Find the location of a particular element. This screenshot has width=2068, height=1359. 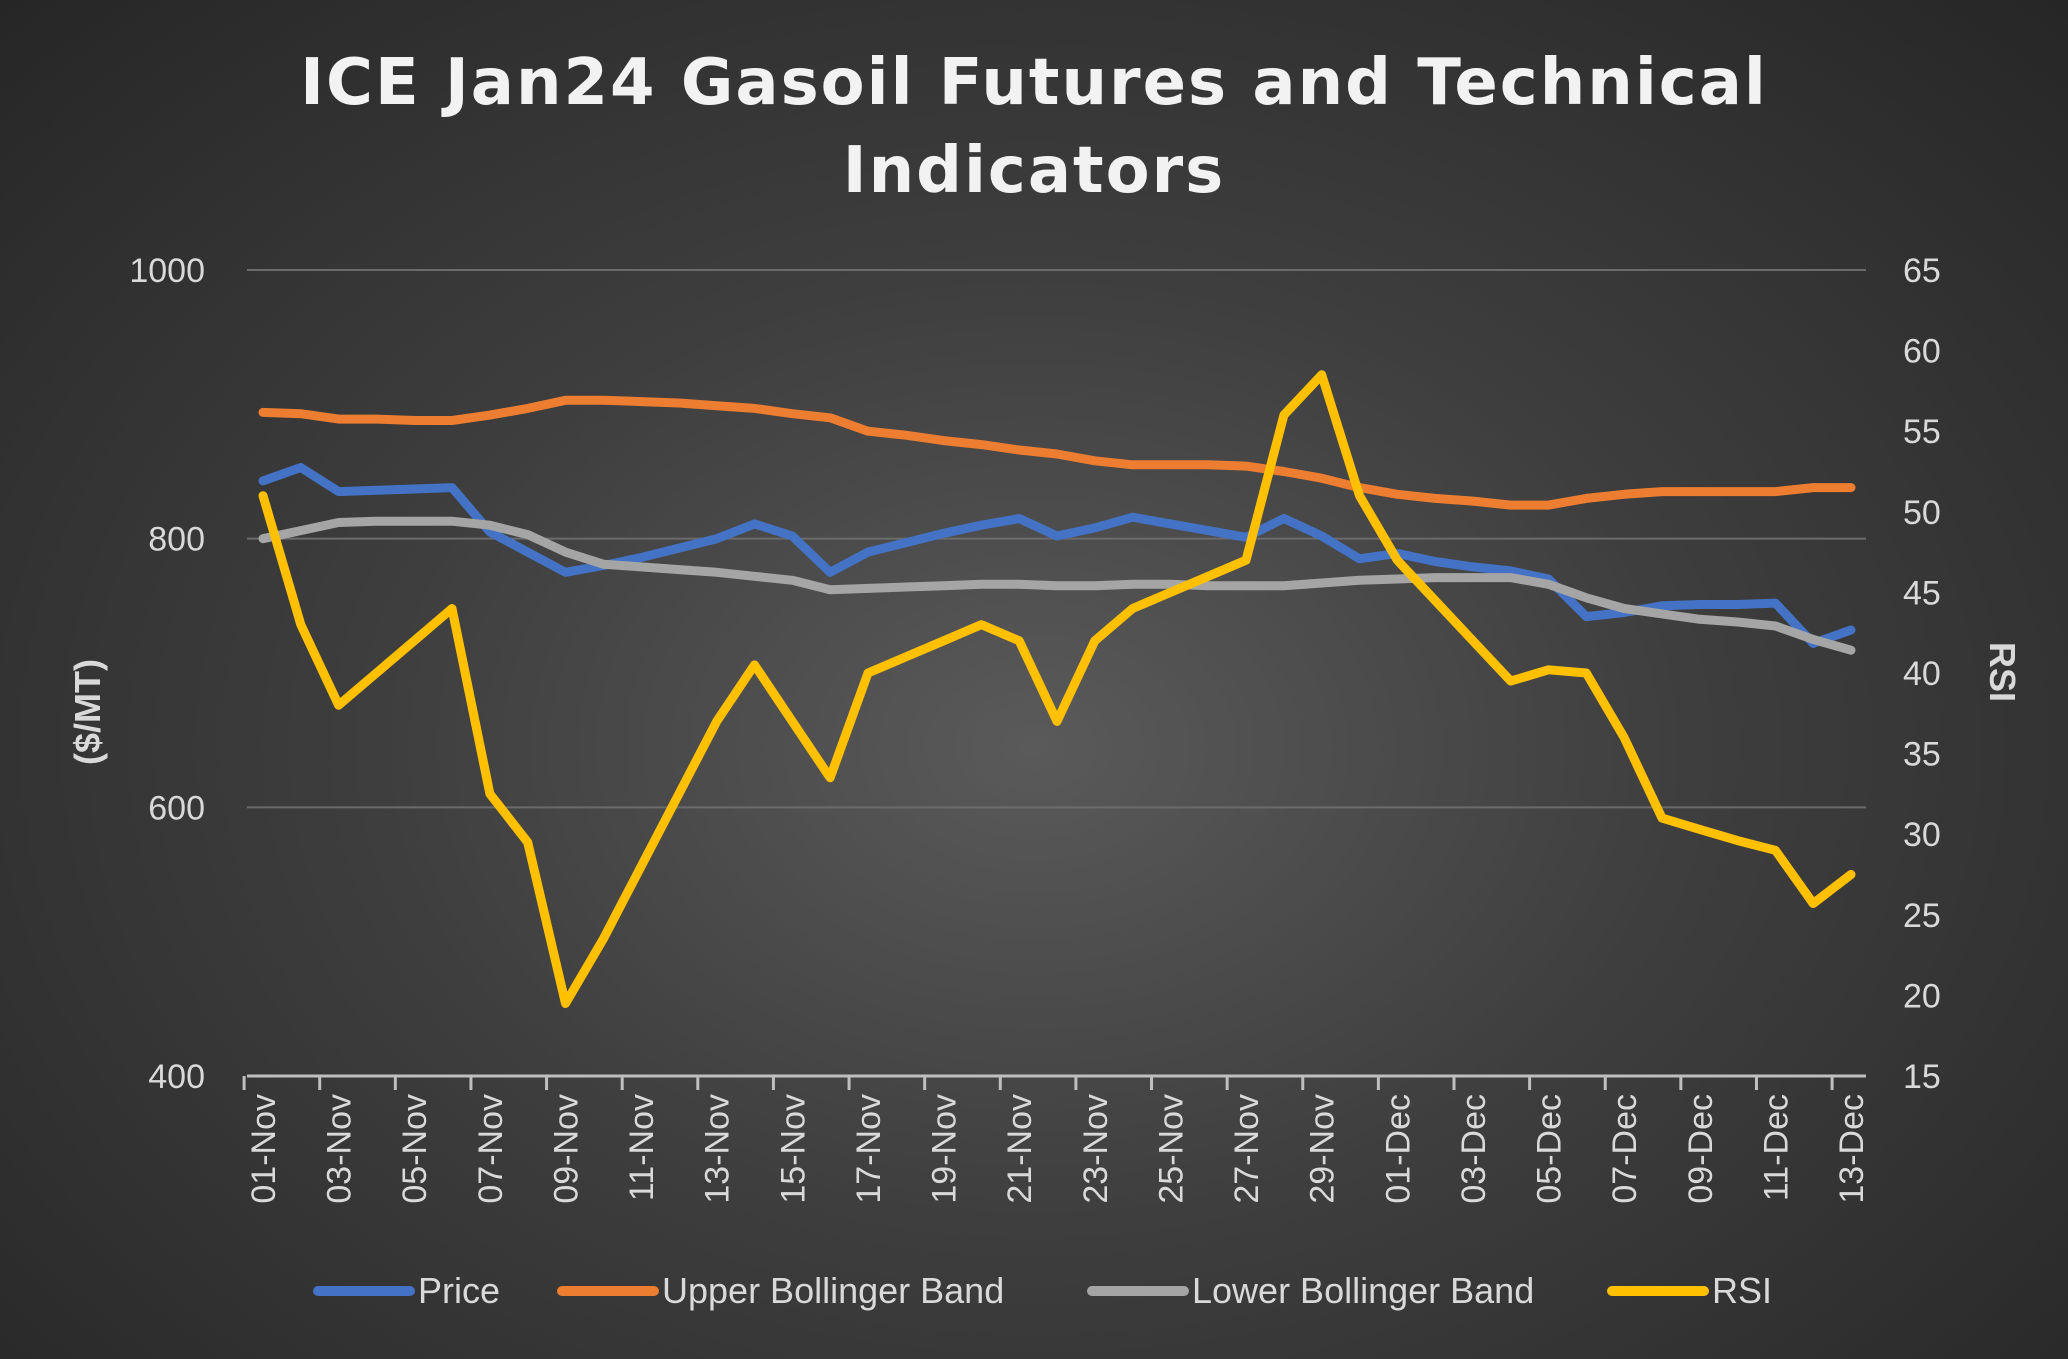

x-tick-label: 07-Nov is located at coordinates (491, 1149).